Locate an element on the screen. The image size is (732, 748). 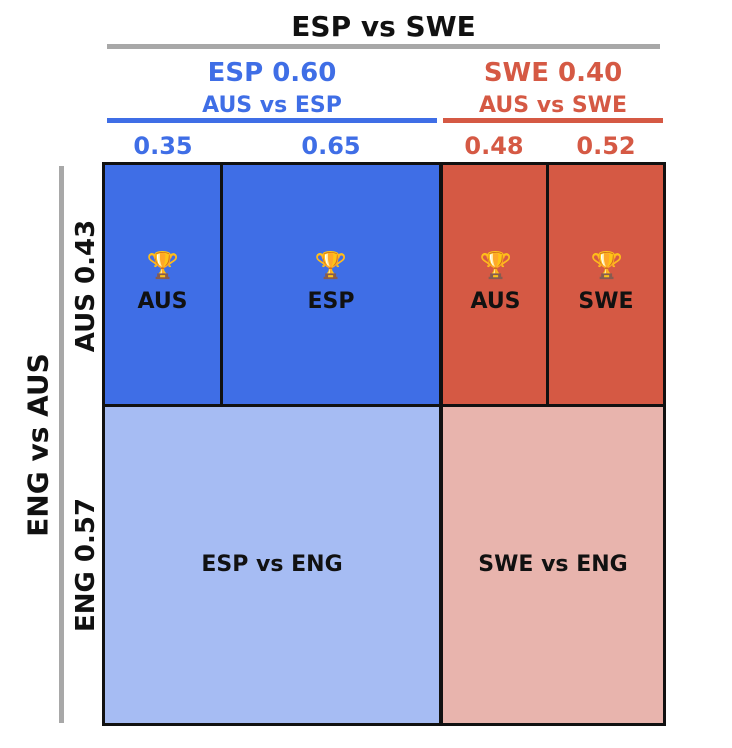
col-prob-aus-vs-swe-aus: 0.48 is located at coordinates (494, 146).